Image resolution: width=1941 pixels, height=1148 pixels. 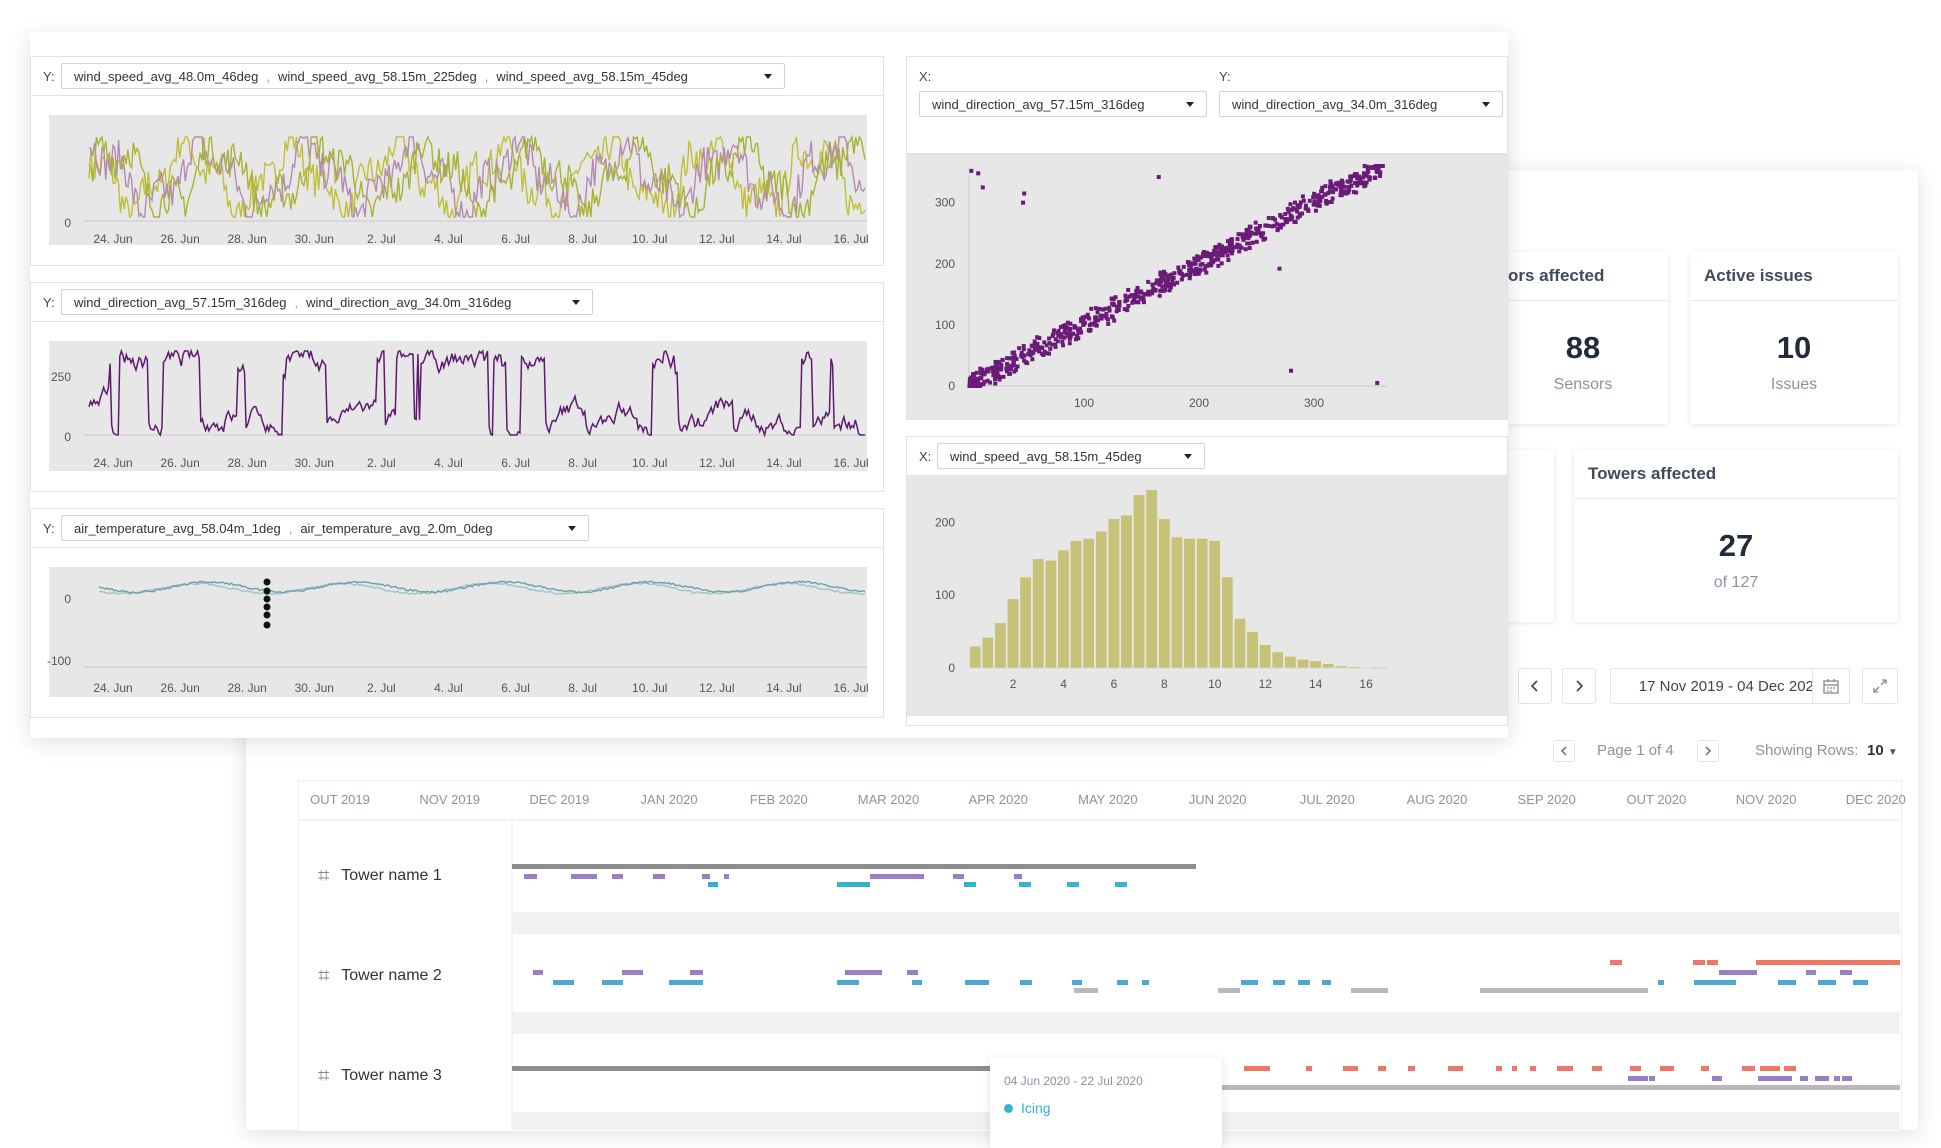 What do you see at coordinates (1564, 751) in the screenshot?
I see `prev-page-button` at bounding box center [1564, 751].